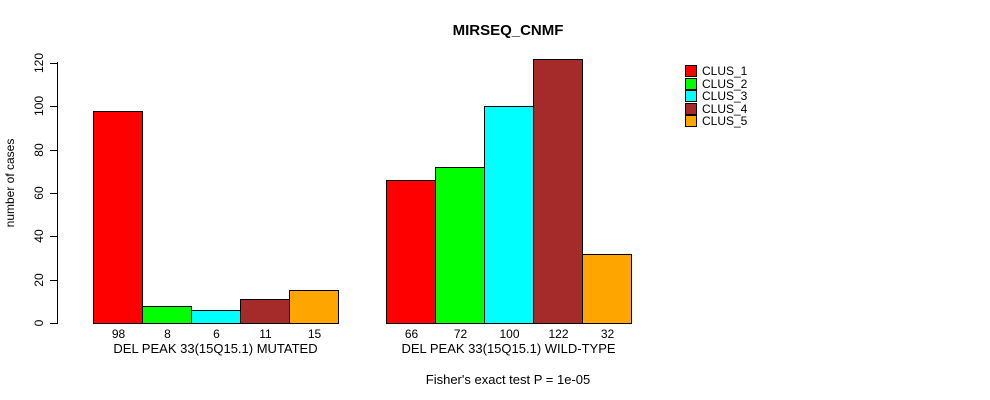 Image resolution: width=990 pixels, height=400 pixels. Describe the element at coordinates (118, 217) in the screenshot. I see `bar-clus_1-group1` at that location.